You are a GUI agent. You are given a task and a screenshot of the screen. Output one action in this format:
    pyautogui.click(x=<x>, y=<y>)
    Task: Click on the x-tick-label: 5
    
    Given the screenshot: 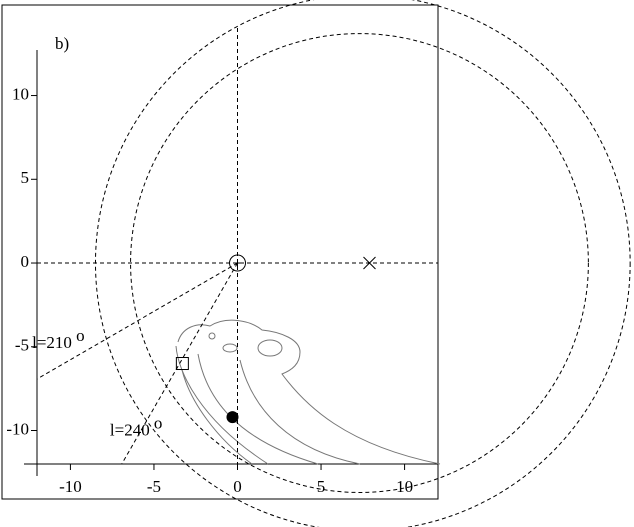 What is the action you would take?
    pyautogui.click(x=321, y=486)
    